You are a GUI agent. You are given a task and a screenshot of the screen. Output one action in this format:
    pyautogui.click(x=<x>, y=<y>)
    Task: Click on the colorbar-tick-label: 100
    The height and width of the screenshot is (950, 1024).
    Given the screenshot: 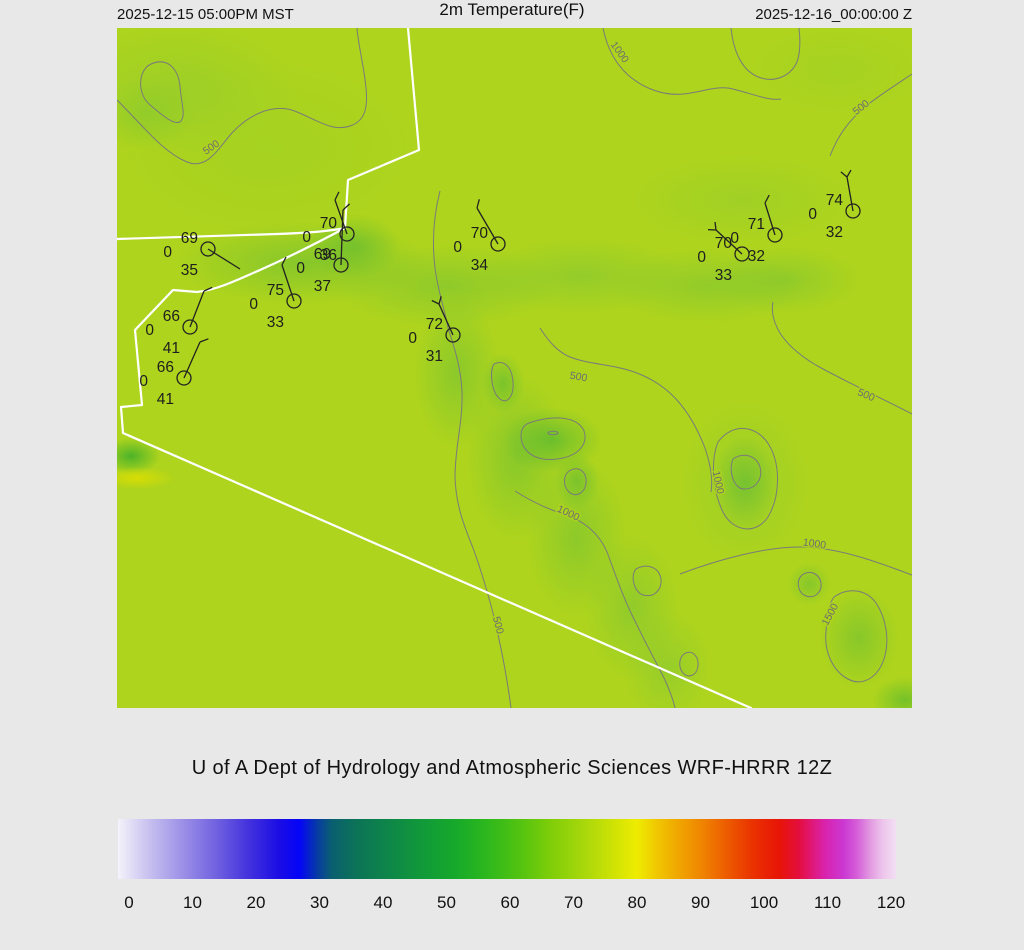 What is the action you would take?
    pyautogui.click(x=764, y=902)
    